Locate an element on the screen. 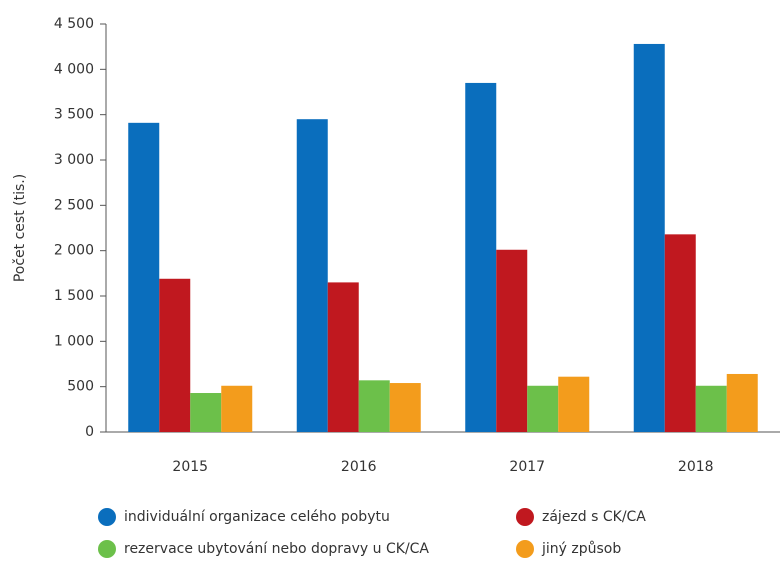  y-tick-label: 4 500 is located at coordinates (74, 24).